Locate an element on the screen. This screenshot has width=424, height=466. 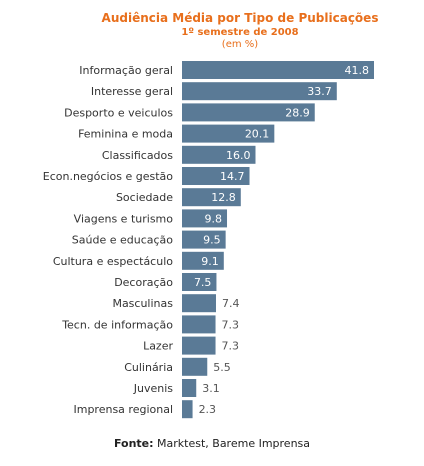
value-label: 28.9 is located at coordinates (297, 112).